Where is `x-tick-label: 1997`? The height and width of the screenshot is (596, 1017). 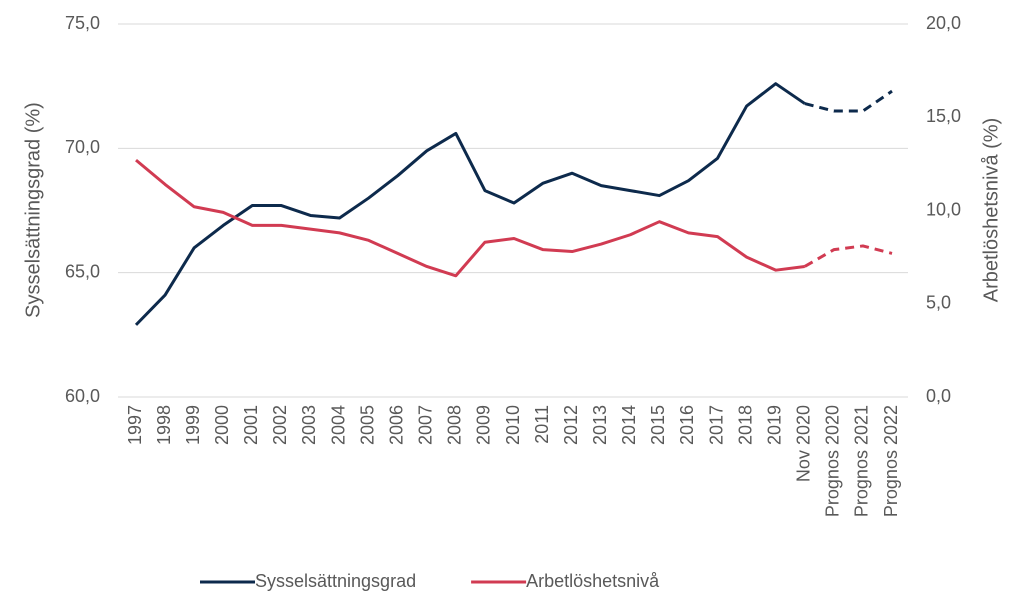
x-tick-label: 1997 is located at coordinates (135, 425).